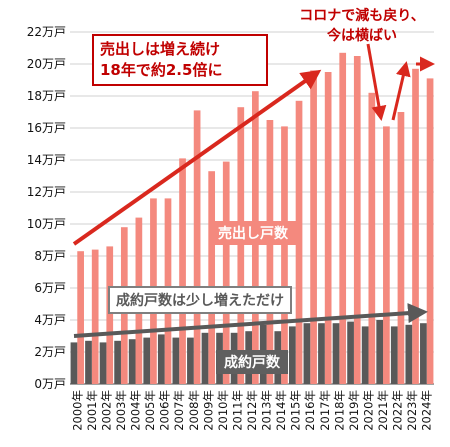 This screenshot has width=450, height=447. I want to click on x-tick-label: 2011年, so click(237, 410).